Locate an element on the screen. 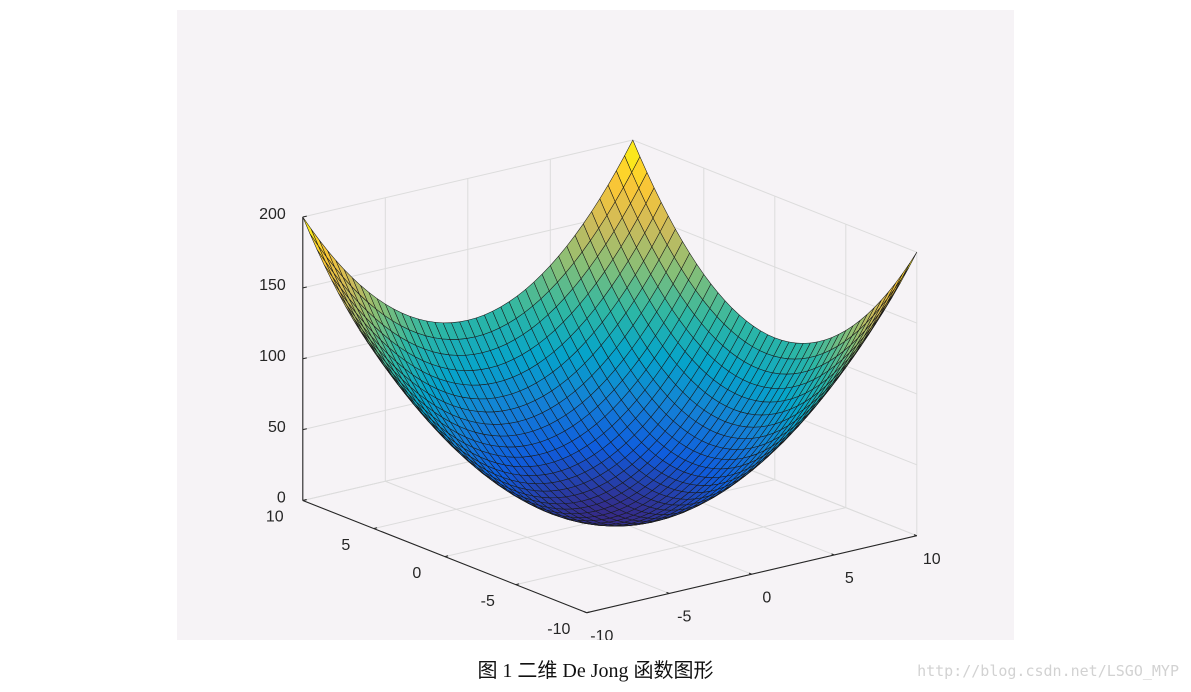 The image size is (1191, 692). x-tick-label: 5 is located at coordinates (849, 578).